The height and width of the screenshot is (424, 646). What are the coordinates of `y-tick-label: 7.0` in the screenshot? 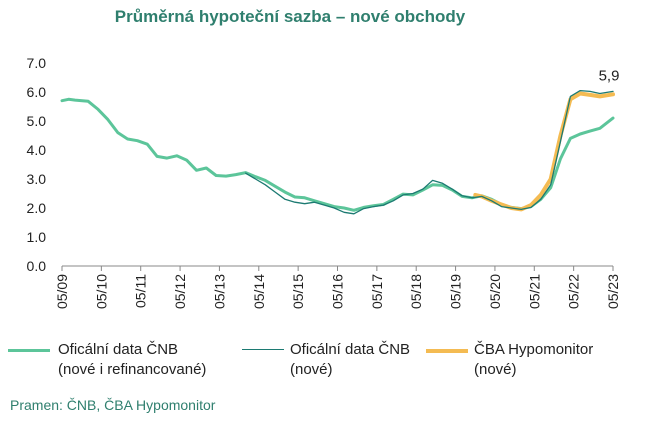 It's located at (37, 63).